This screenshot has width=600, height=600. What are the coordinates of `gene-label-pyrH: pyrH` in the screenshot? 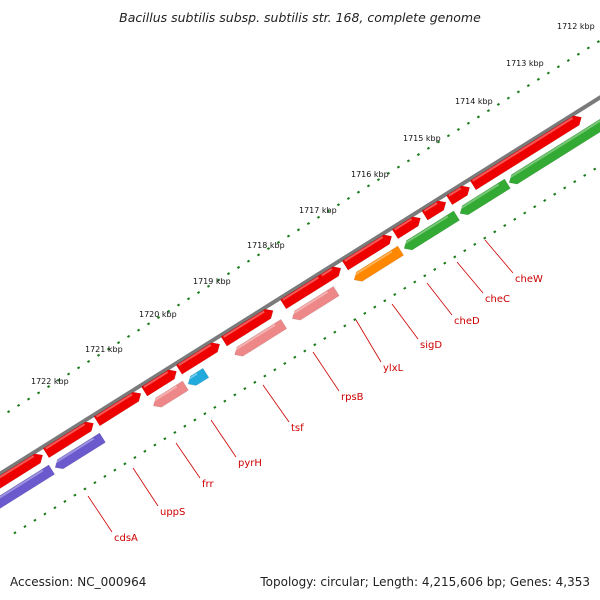 It's located at (250, 463).